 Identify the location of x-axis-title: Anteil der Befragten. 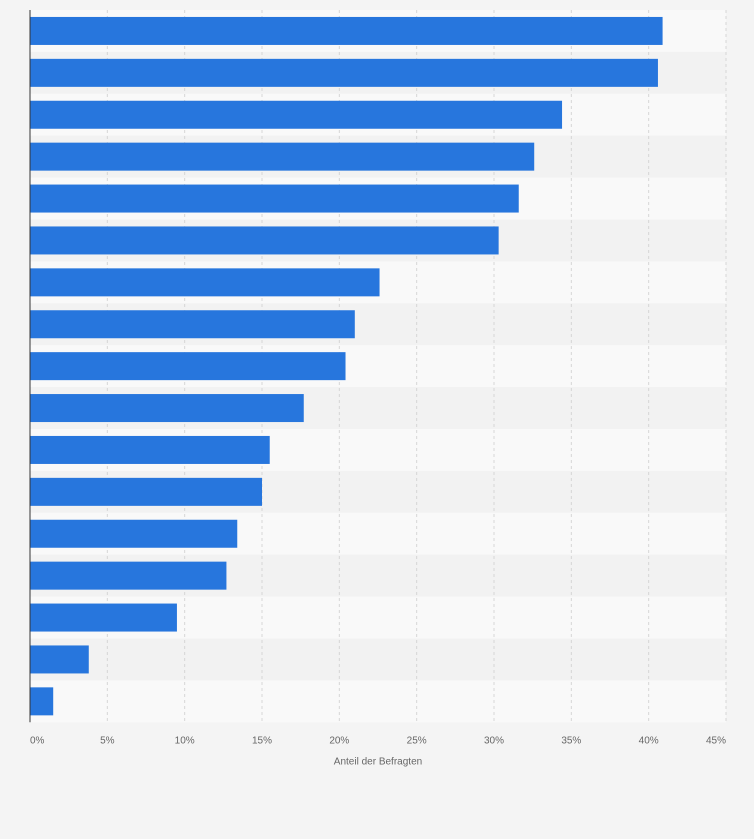
(378, 761).